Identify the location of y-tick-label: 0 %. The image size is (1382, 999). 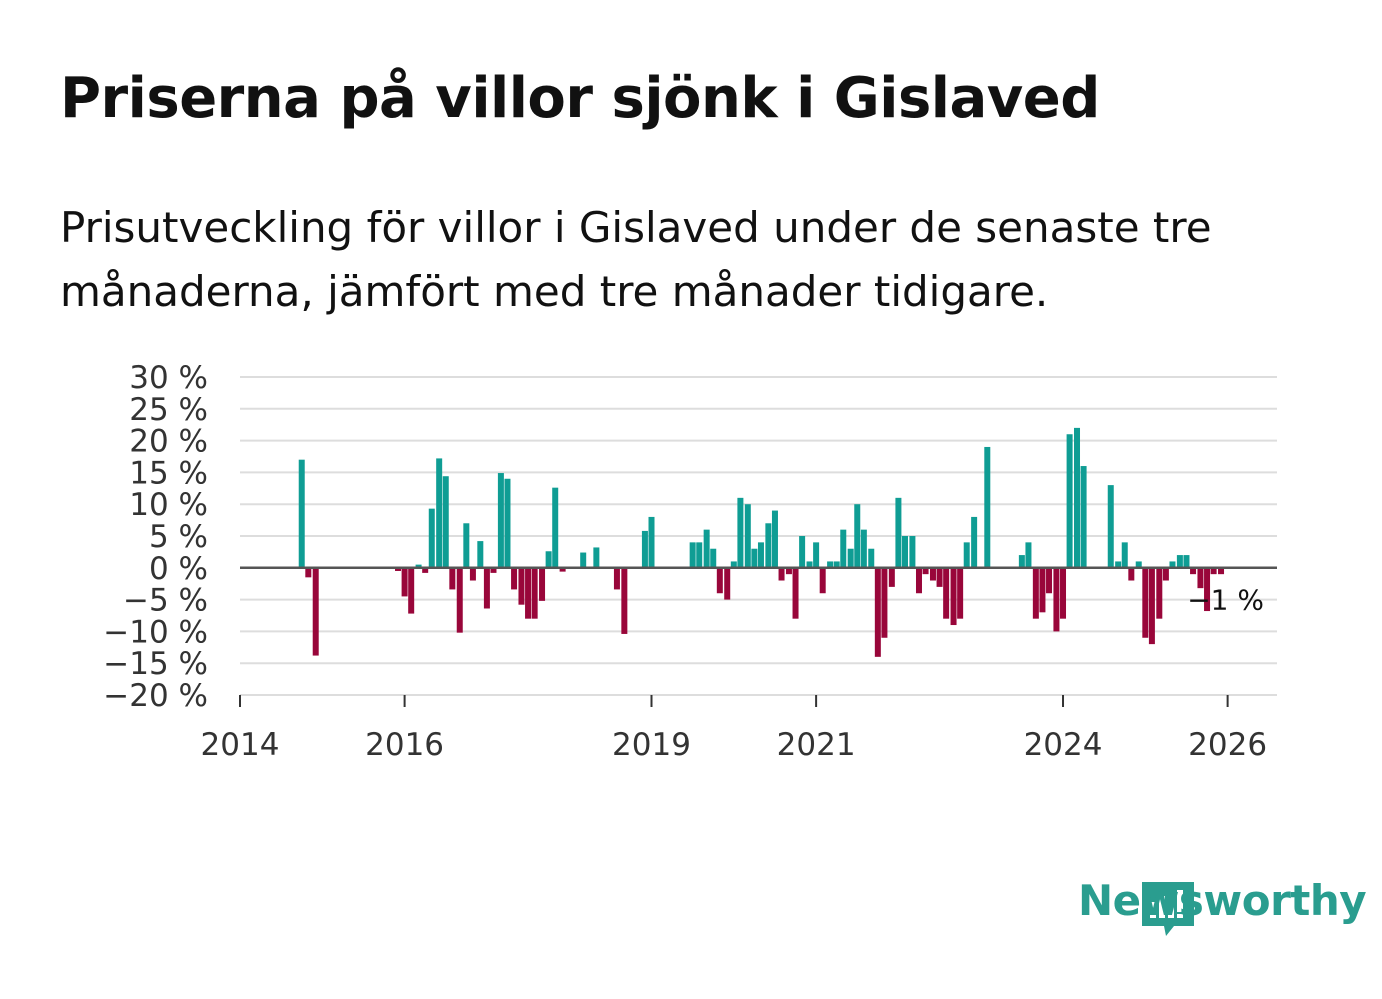
(178, 569).